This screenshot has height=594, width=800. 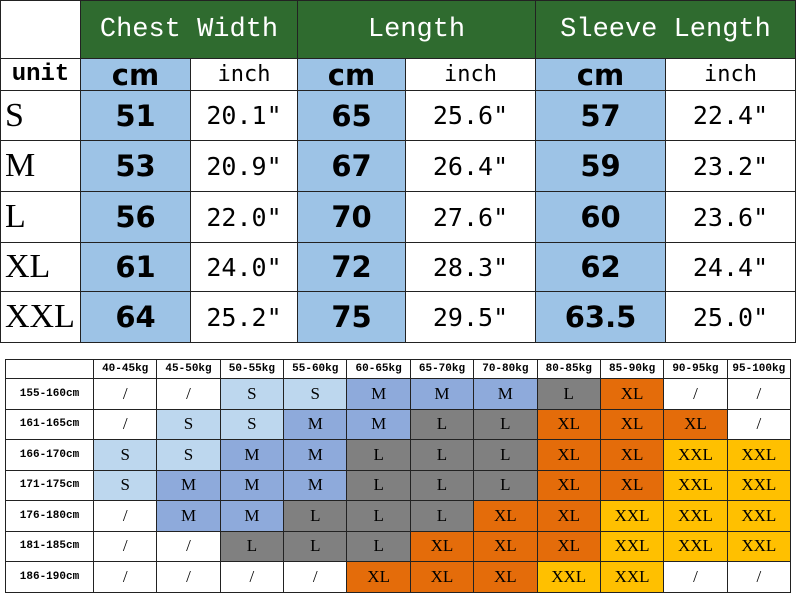 What do you see at coordinates (315, 369) in the screenshot?
I see `weight-header: 55-60kg` at bounding box center [315, 369].